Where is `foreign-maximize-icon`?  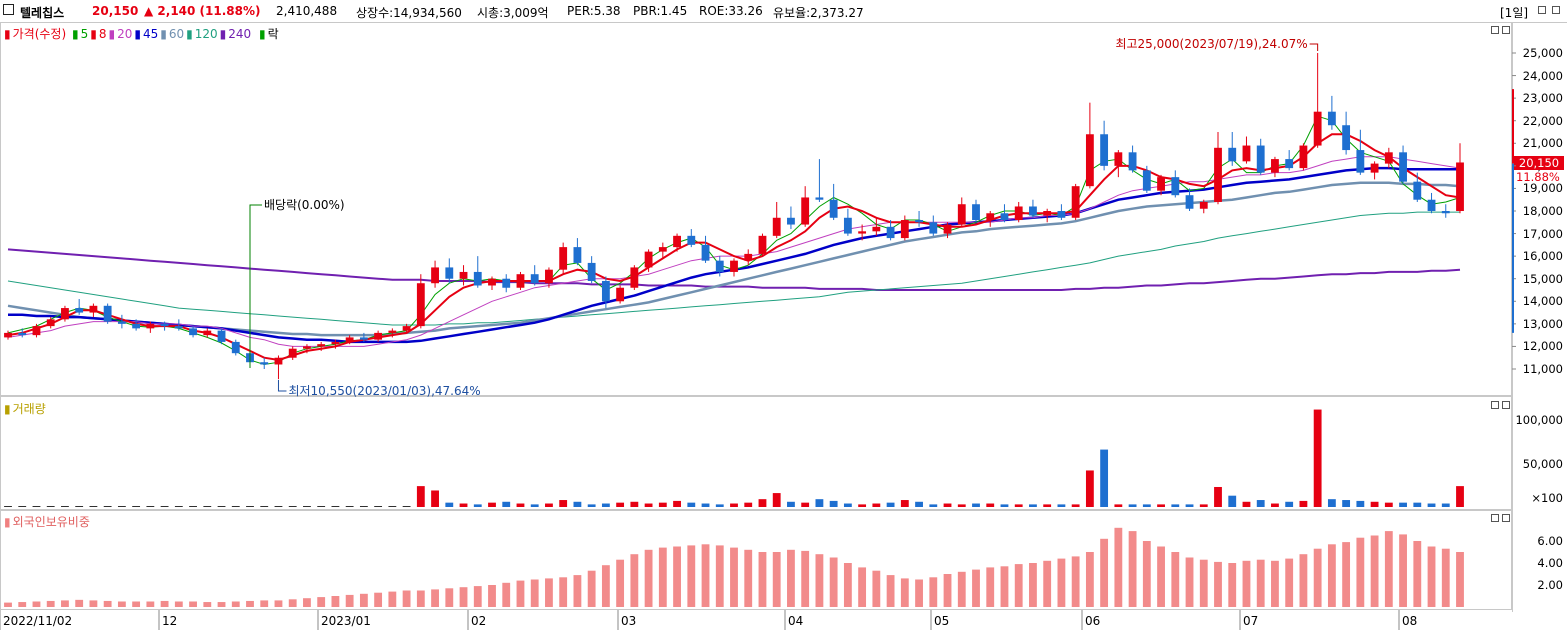 foreign-maximize-icon is located at coordinates (1495, 518).